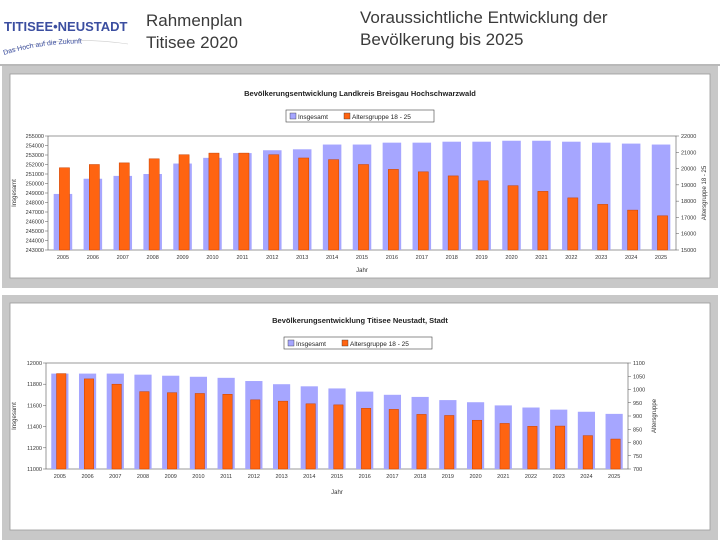 The image size is (720, 540). Describe the element at coordinates (332, 258) in the screenshot. I see `x-tick-label: 2014` at that location.